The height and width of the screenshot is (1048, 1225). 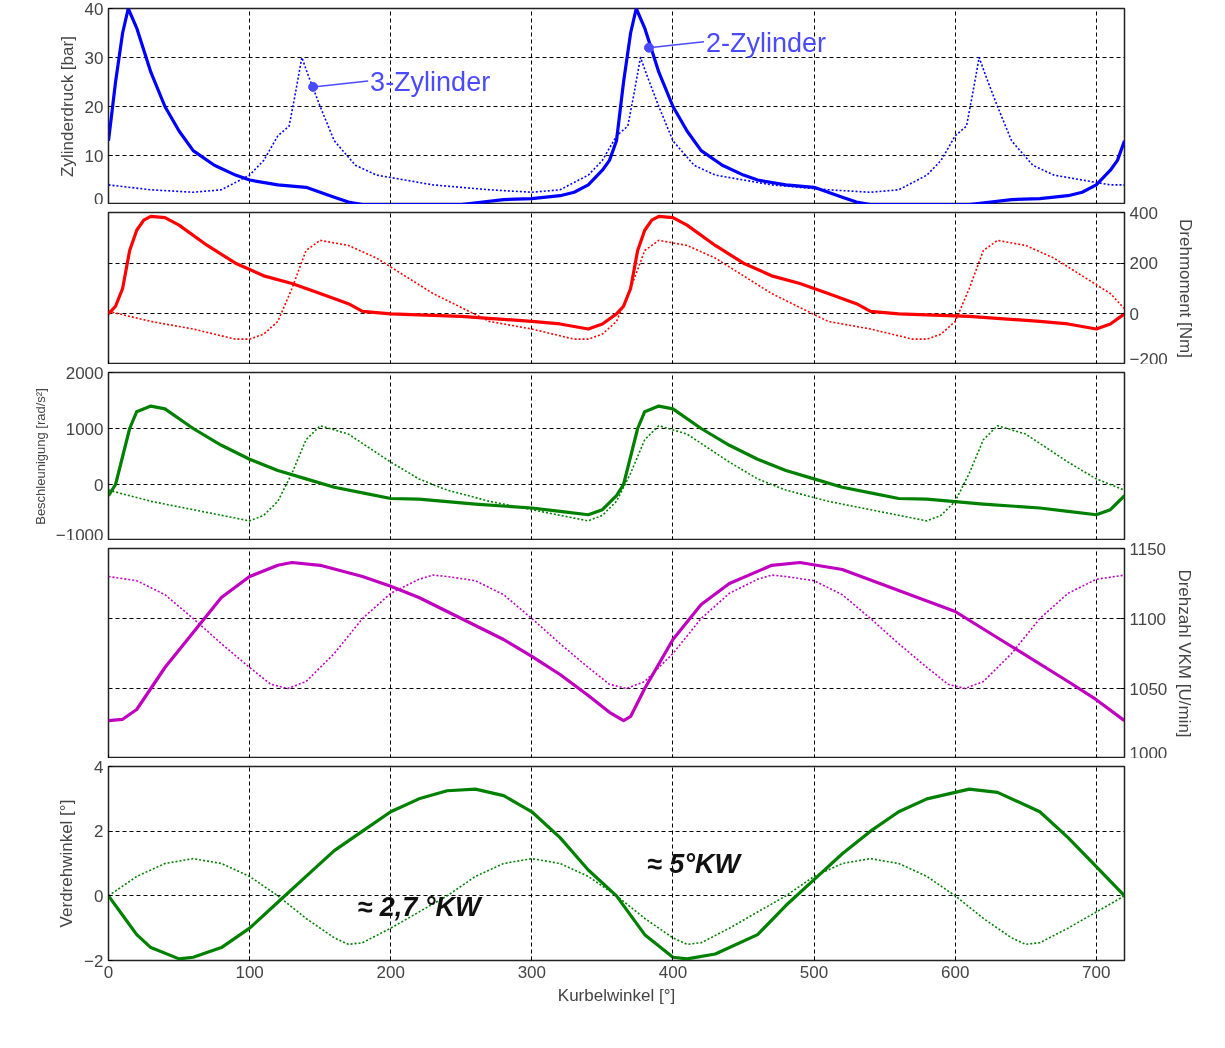 What do you see at coordinates (430, 81) in the screenshot?
I see `annotation: 3-Zylinder` at bounding box center [430, 81].